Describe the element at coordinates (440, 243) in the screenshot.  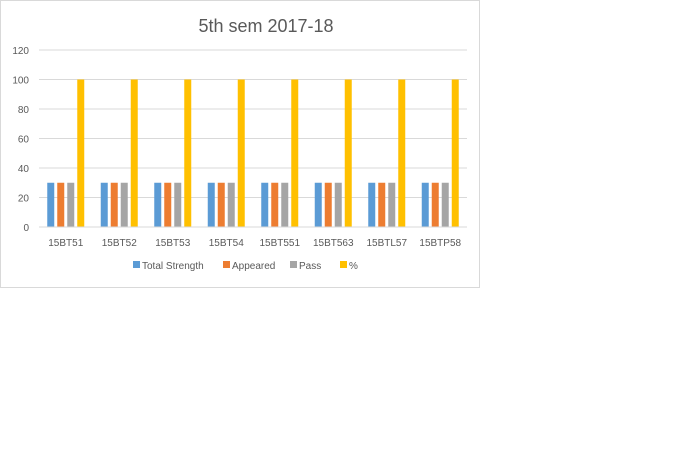
I see `x-tick-label: 15BTP58` at that location.